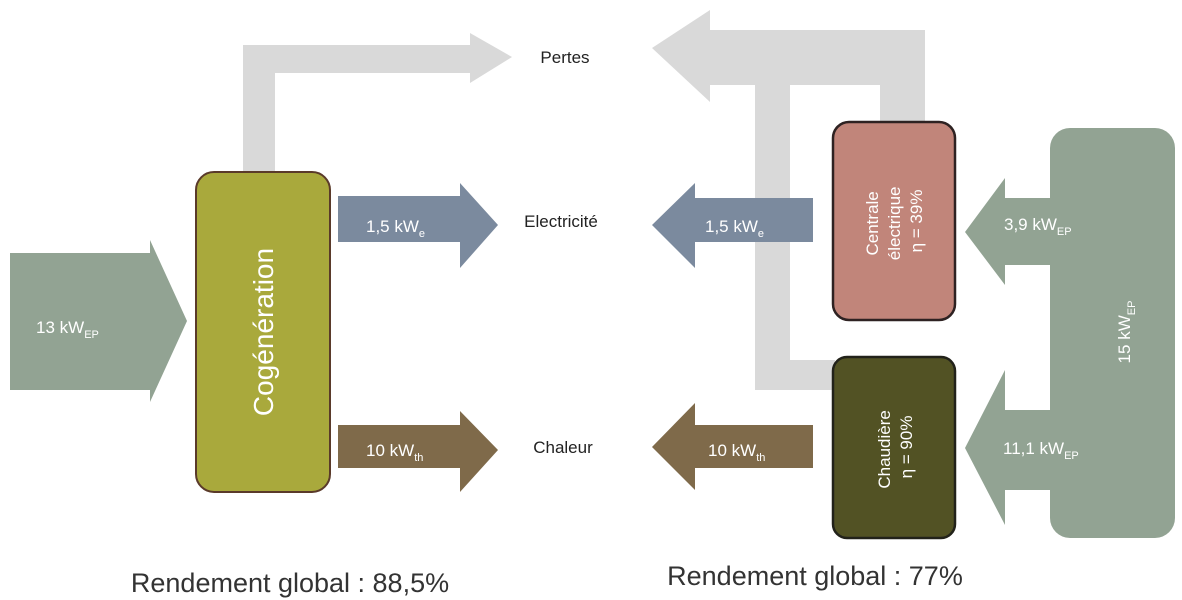  I want to click on boiler-label: Chaudière η = 90%, so click(895, 446).